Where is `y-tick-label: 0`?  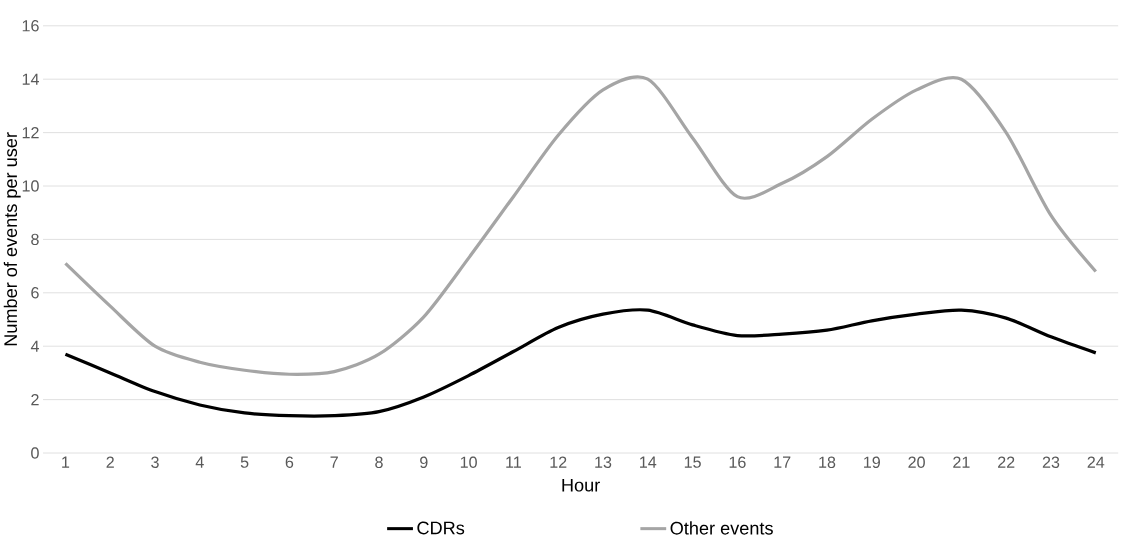
y-tick-label: 0 is located at coordinates (35, 453).